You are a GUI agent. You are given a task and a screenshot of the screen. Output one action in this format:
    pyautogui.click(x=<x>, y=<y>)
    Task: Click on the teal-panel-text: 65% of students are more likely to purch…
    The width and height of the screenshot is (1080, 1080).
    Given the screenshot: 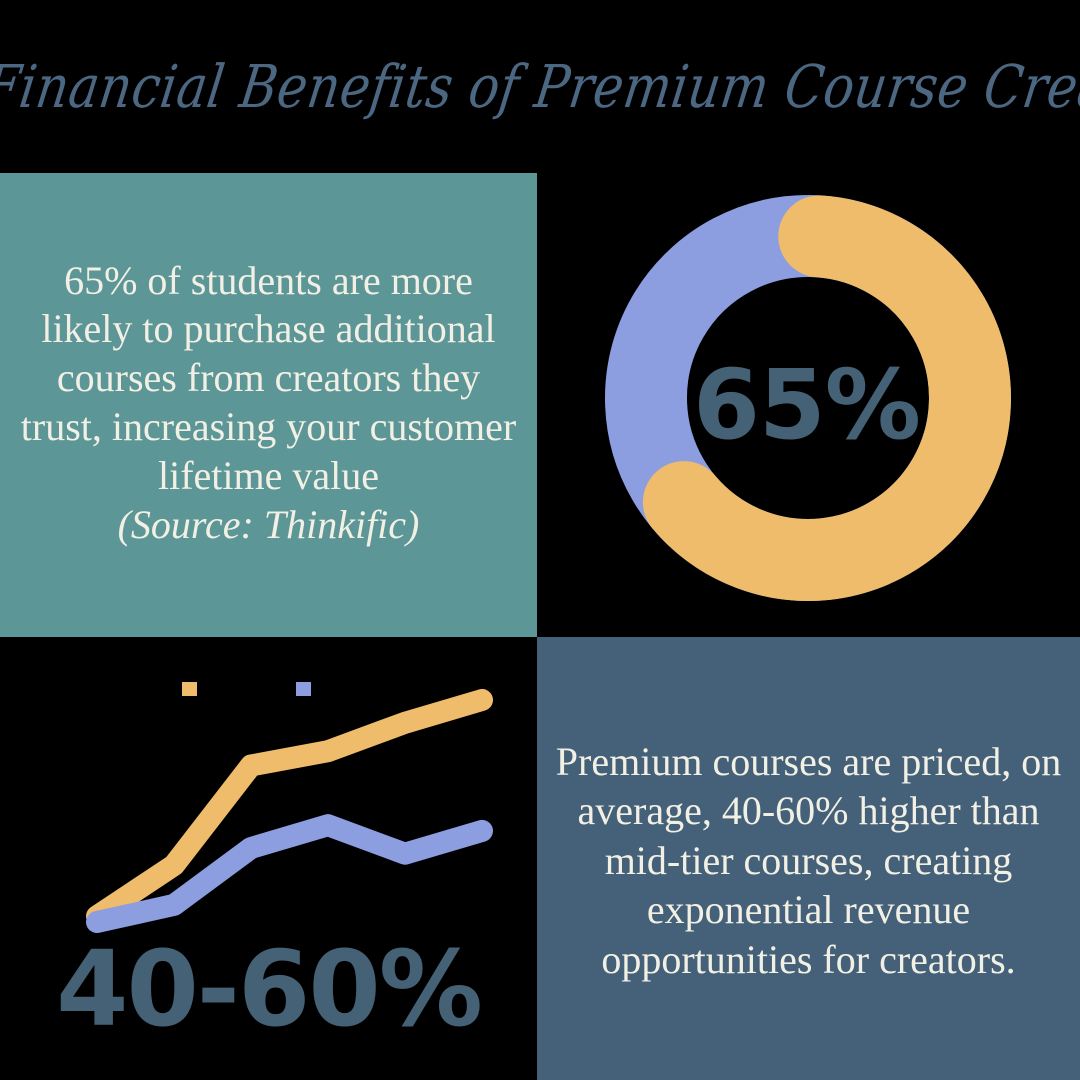 What is the action you would take?
    pyautogui.click(x=268, y=403)
    